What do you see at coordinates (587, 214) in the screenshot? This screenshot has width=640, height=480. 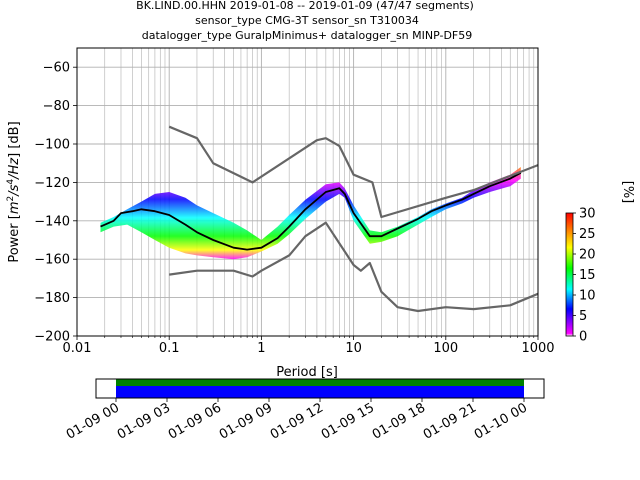 I see `colorbar-tick-label: 30` at bounding box center [587, 214].